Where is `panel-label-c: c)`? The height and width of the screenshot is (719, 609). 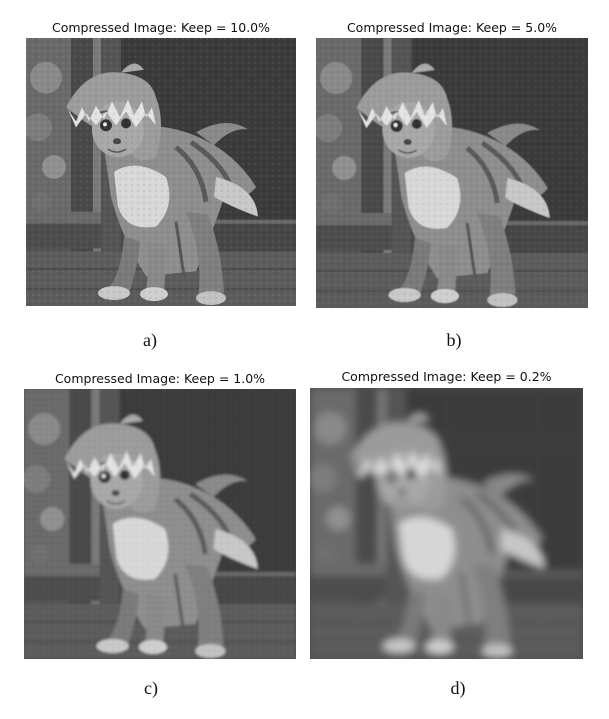
panel-label-c: c) is located at coordinates (151, 688).